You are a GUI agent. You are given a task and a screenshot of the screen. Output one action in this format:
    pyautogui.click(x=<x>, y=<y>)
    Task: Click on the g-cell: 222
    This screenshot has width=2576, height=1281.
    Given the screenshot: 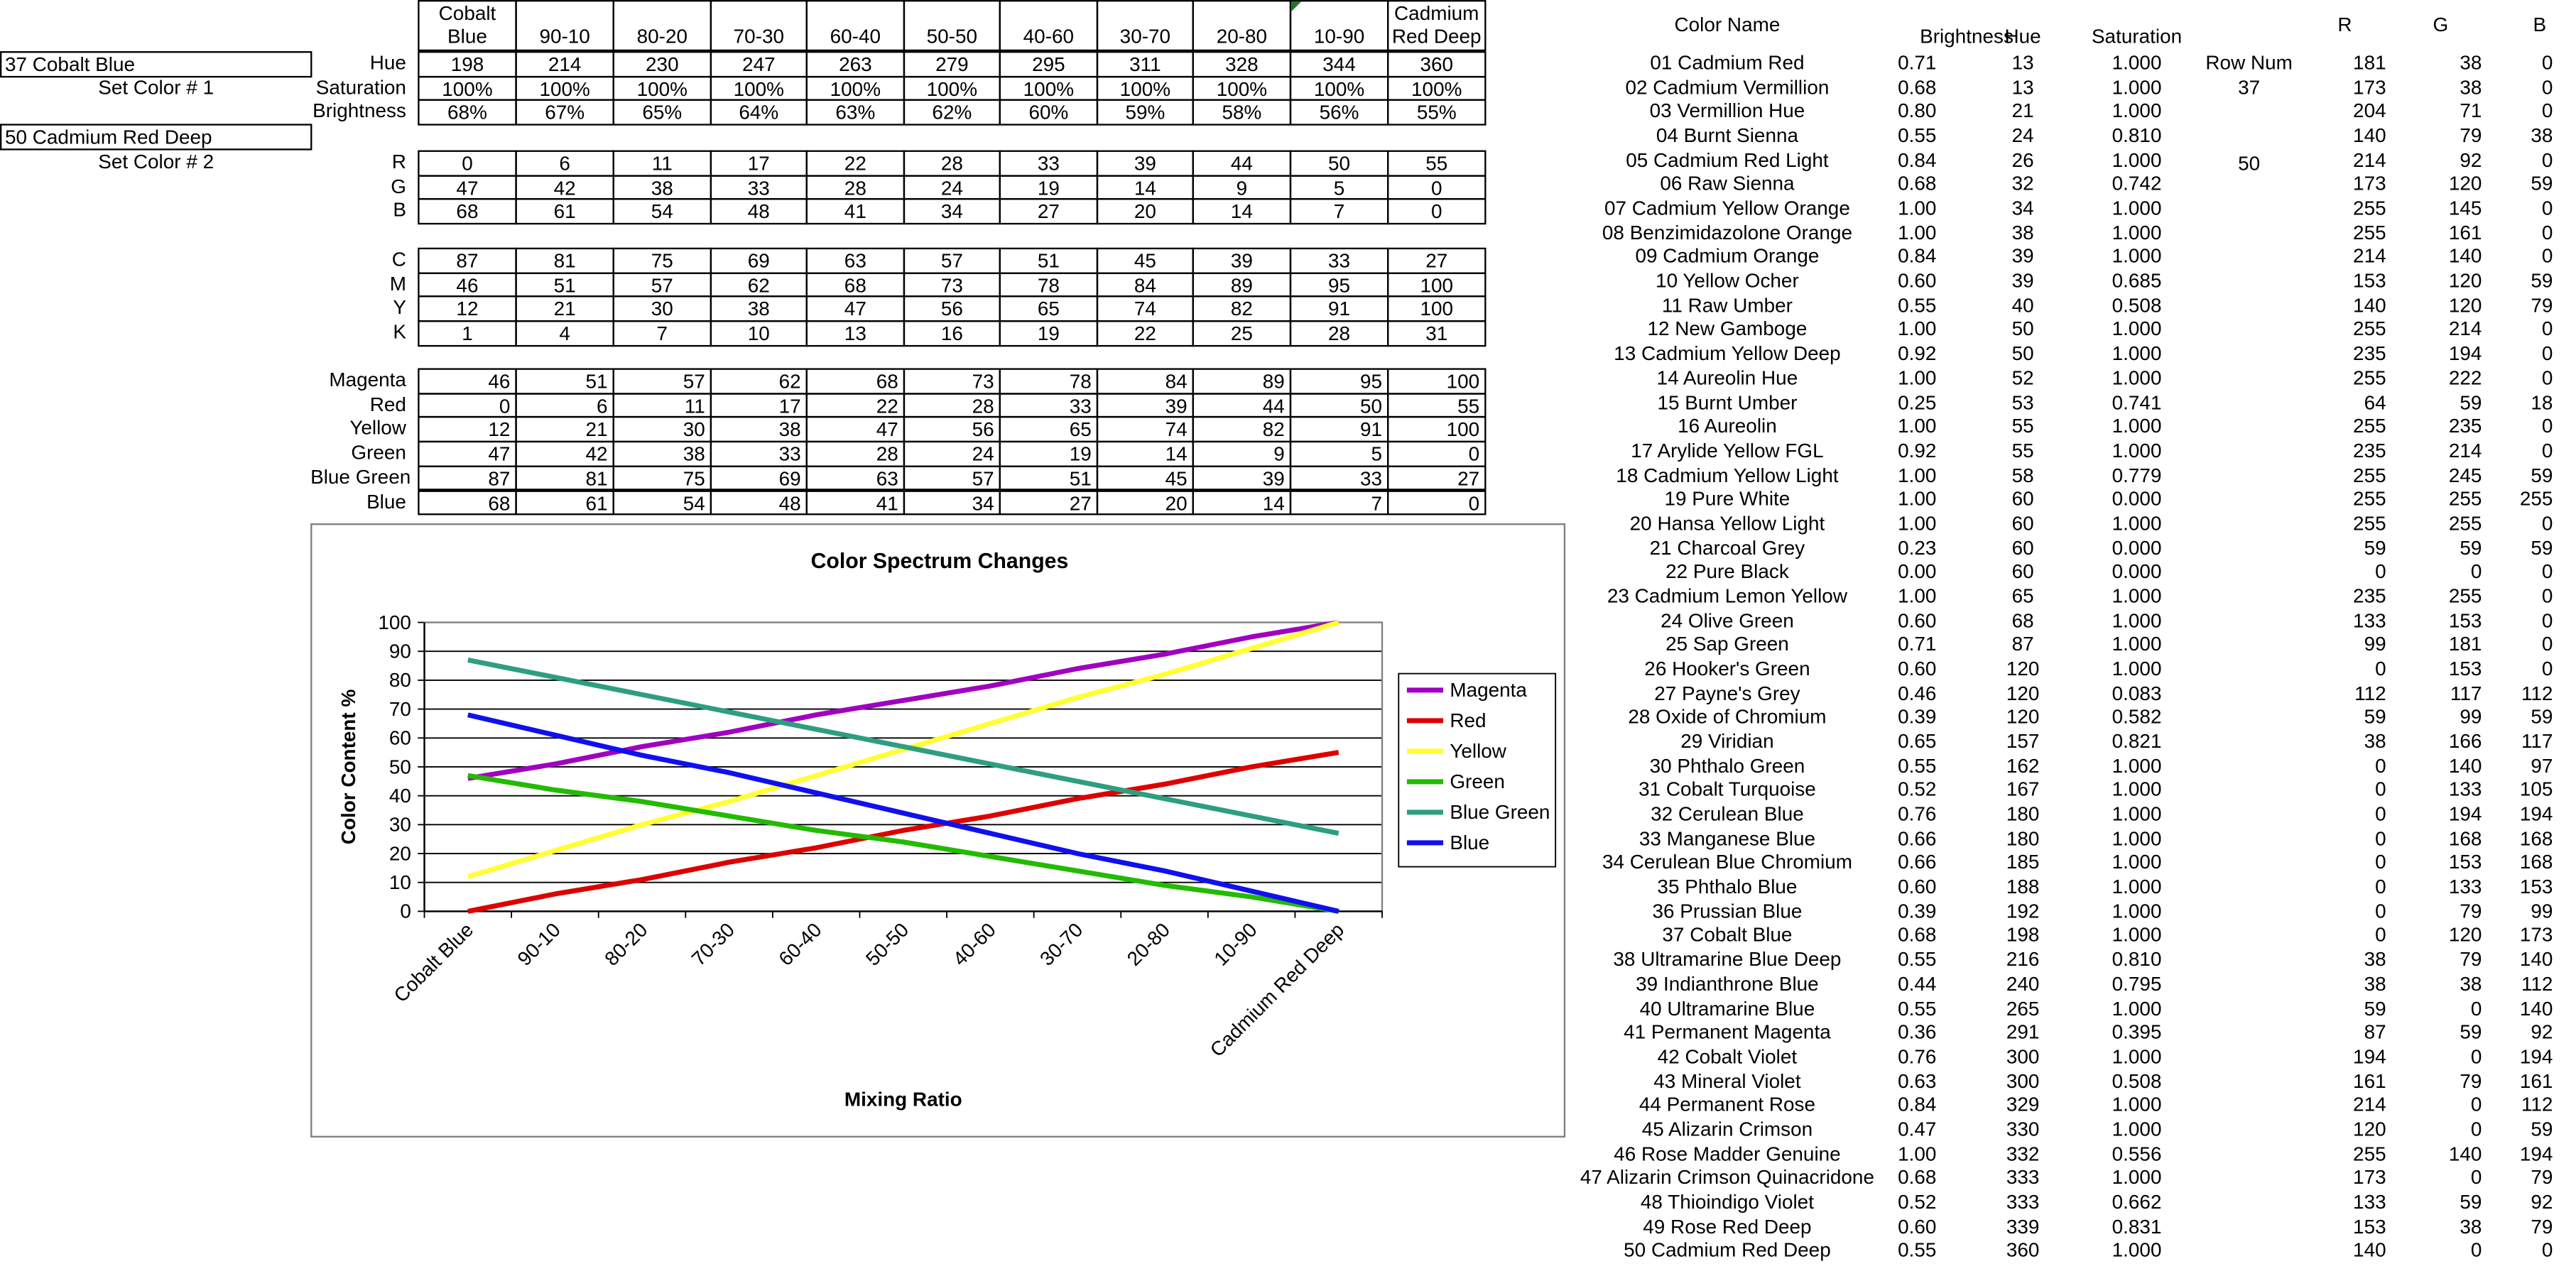 What is the action you would take?
    pyautogui.click(x=2465, y=378)
    